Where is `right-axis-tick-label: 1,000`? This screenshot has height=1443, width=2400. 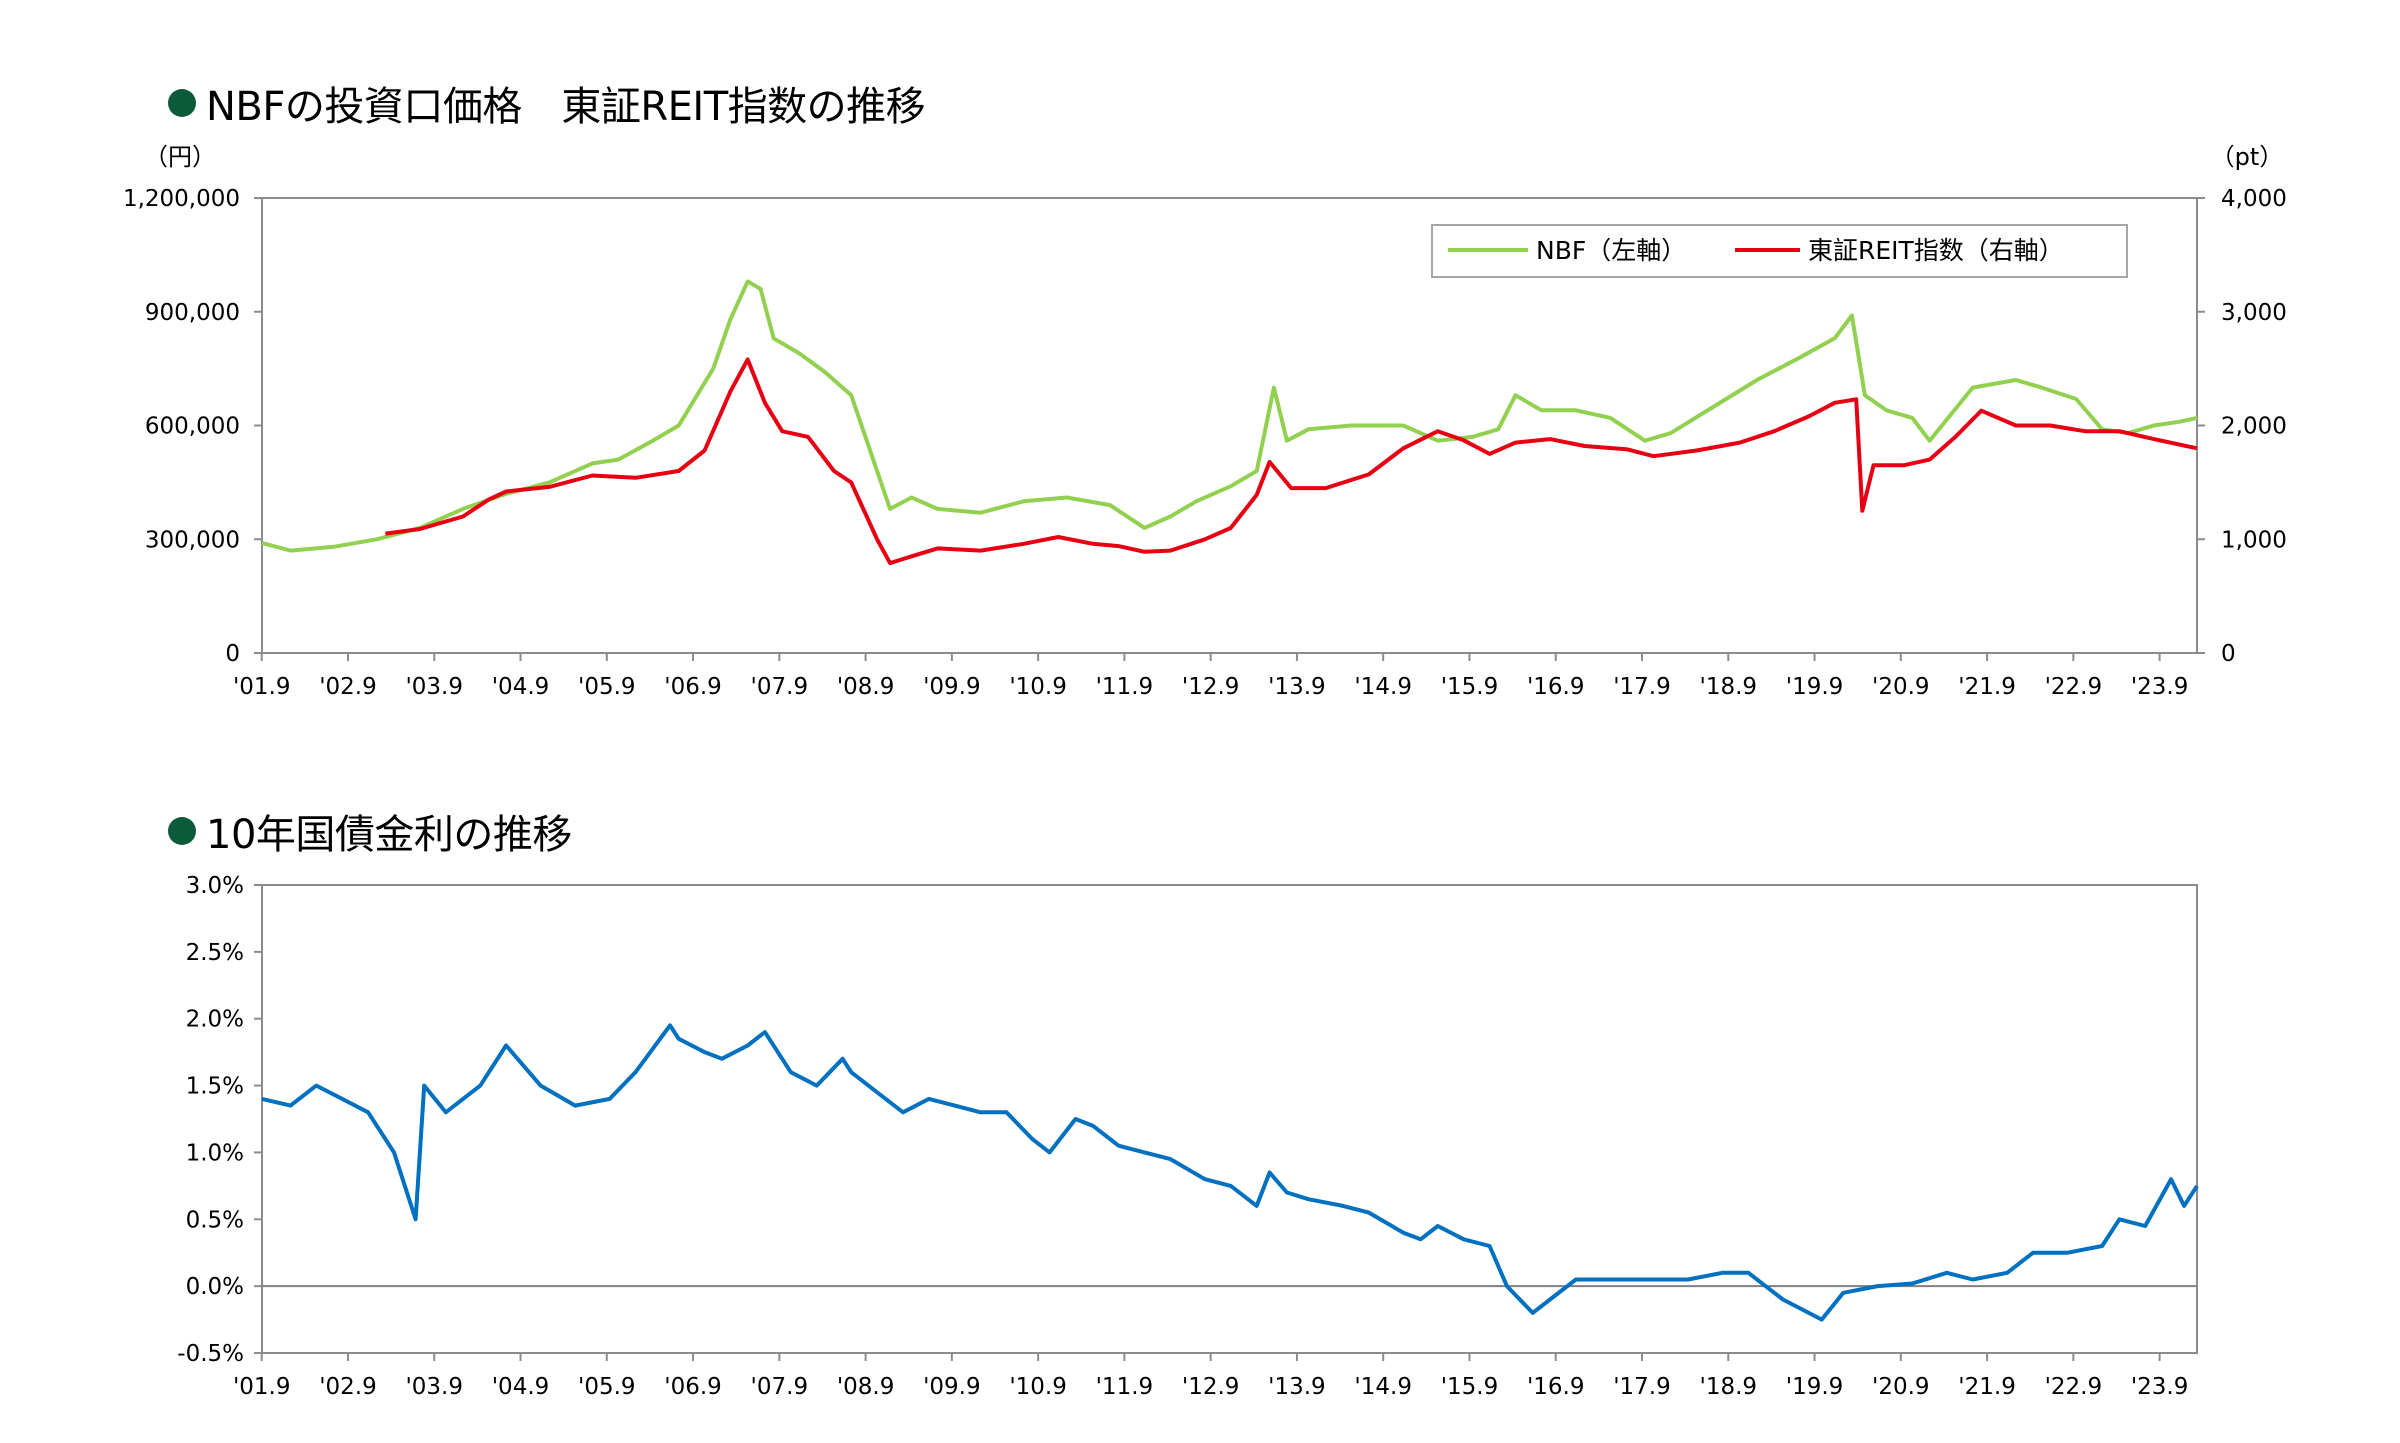
right-axis-tick-label: 1,000 is located at coordinates (2254, 540).